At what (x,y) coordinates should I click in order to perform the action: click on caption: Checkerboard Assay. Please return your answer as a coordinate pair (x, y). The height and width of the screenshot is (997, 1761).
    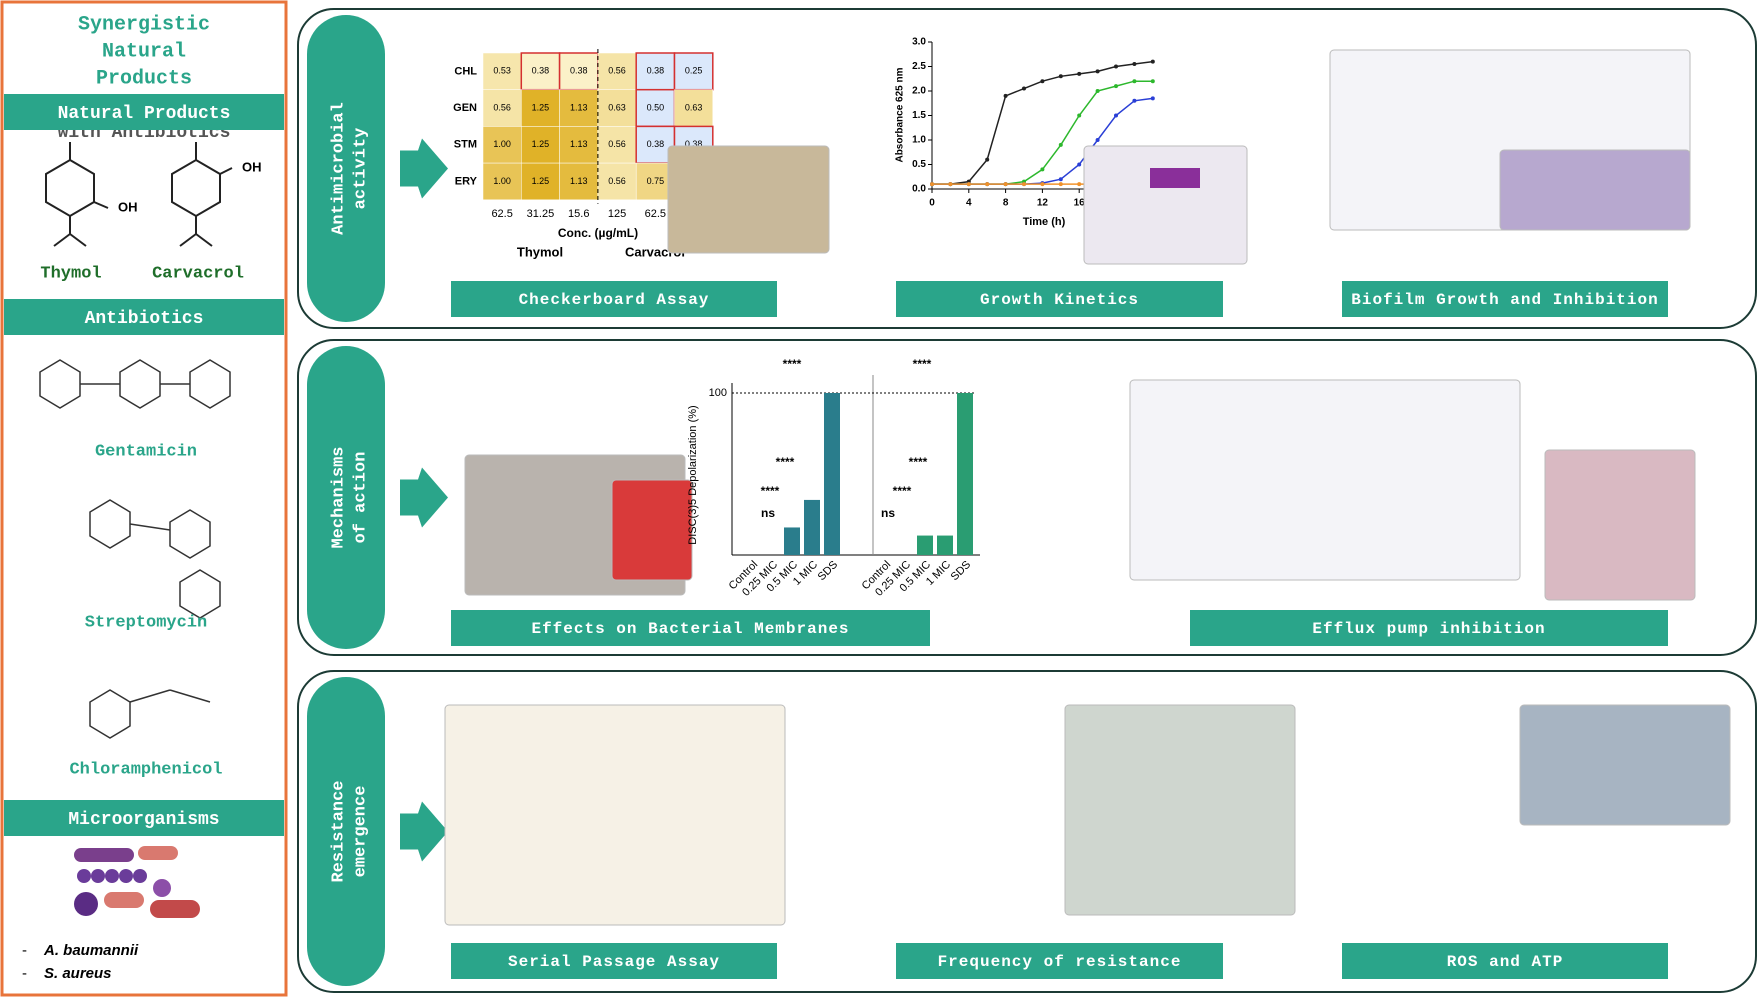
    Looking at the image, I should click on (614, 300).